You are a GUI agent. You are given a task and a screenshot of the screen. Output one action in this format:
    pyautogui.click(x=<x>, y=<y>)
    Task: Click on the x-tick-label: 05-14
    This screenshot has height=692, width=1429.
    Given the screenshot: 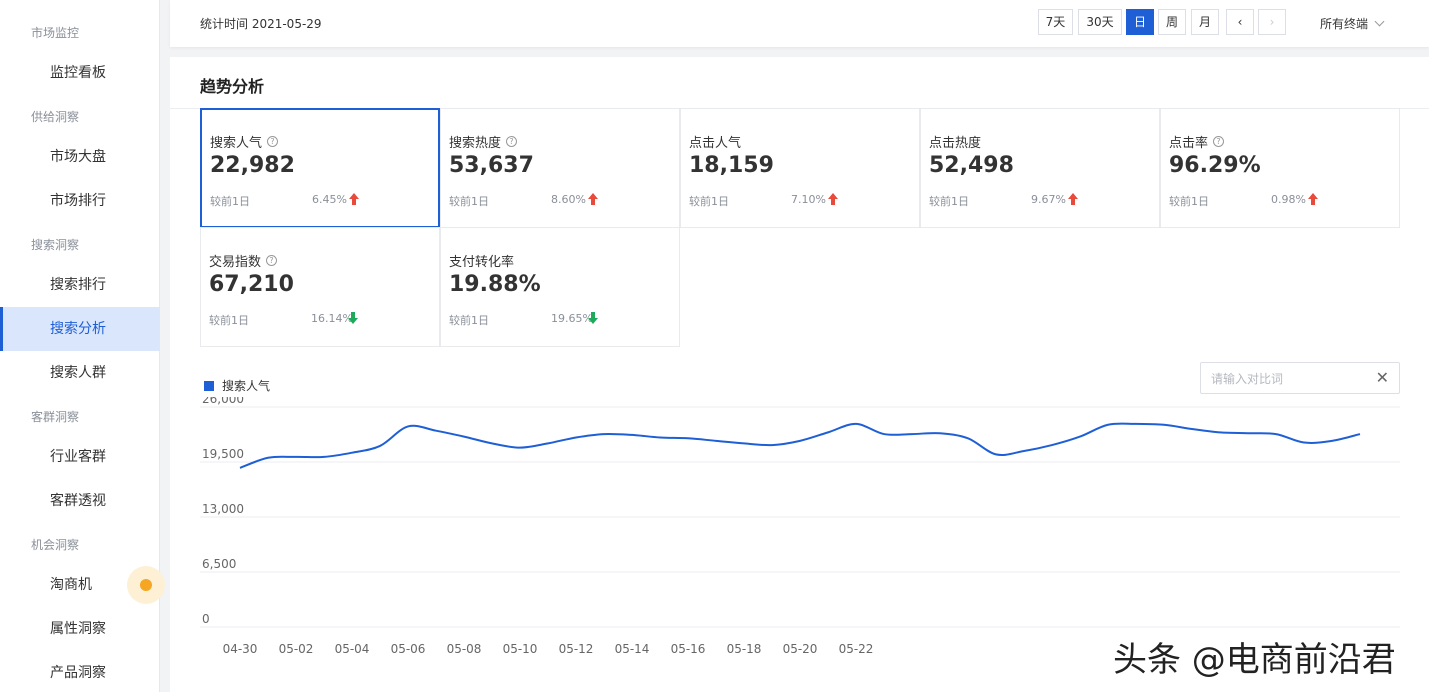 What is the action you would take?
    pyautogui.click(x=632, y=649)
    